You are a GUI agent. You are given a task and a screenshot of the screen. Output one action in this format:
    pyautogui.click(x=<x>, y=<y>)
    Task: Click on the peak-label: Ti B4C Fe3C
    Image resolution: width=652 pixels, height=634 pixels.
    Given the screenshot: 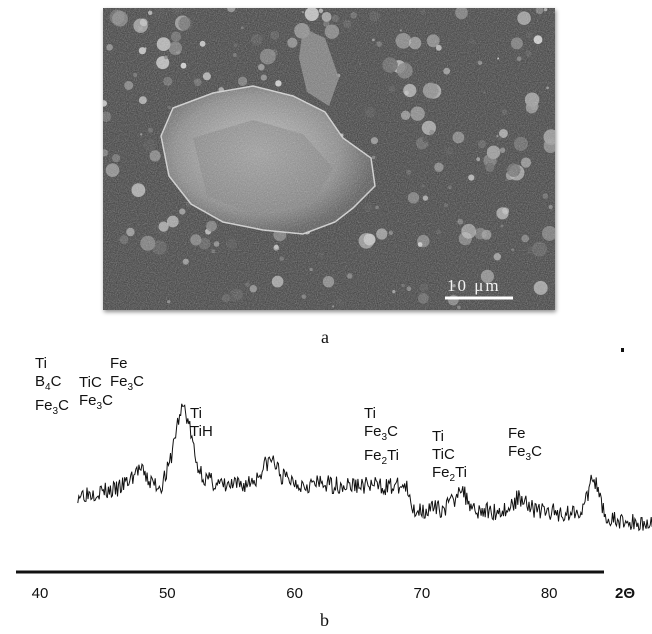 What is the action you would take?
    pyautogui.click(x=52, y=386)
    